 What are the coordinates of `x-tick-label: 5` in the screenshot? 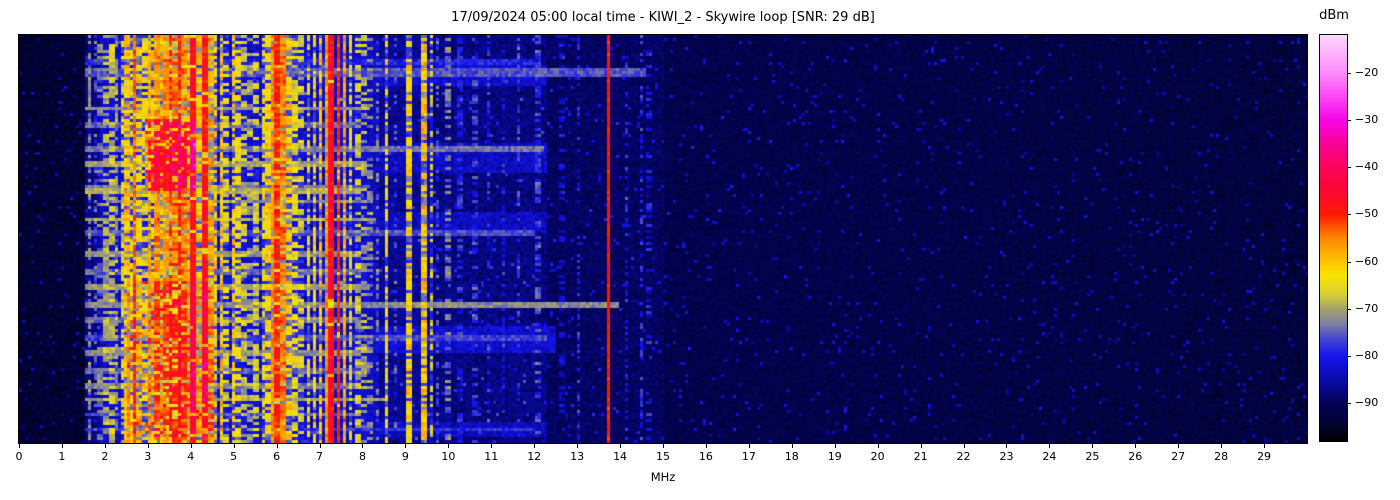 It's located at (234, 456).